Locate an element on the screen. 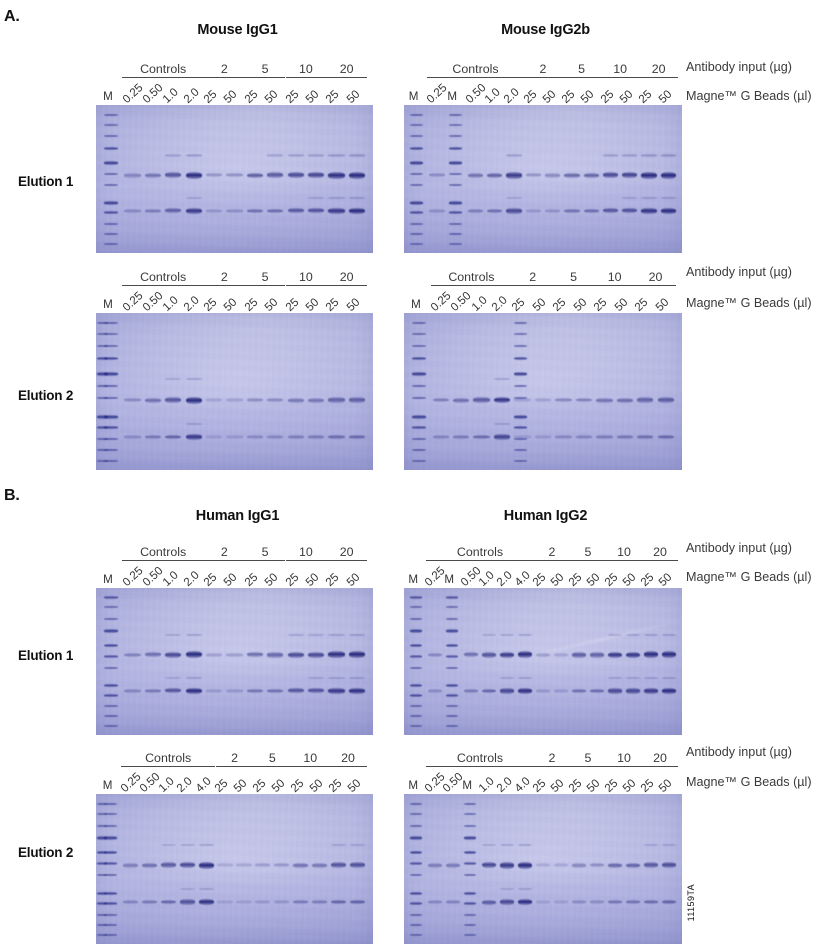 Image resolution: width=826 pixels, height=946 pixels. figure-code: 11159TA is located at coordinates (691, 903).